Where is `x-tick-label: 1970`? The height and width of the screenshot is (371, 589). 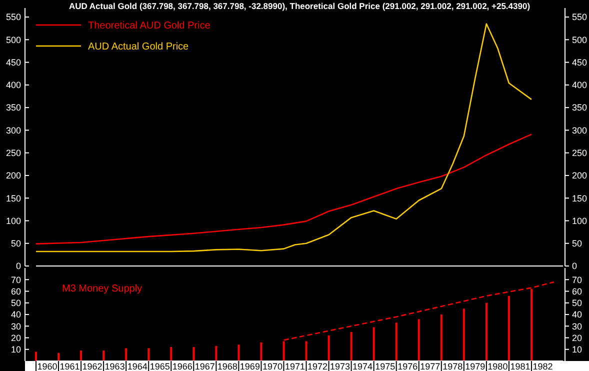 x-tick-label: 1970 is located at coordinates (272, 366).